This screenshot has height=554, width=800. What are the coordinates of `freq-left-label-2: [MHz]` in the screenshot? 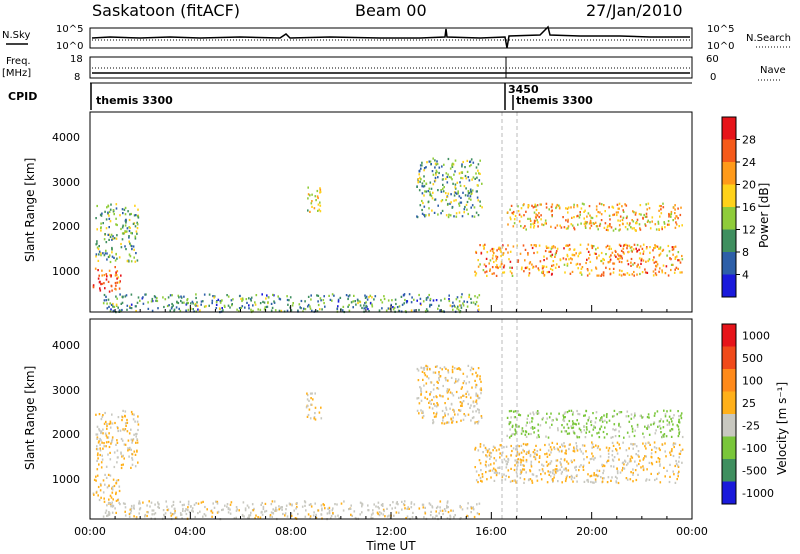 It's located at (16, 73).